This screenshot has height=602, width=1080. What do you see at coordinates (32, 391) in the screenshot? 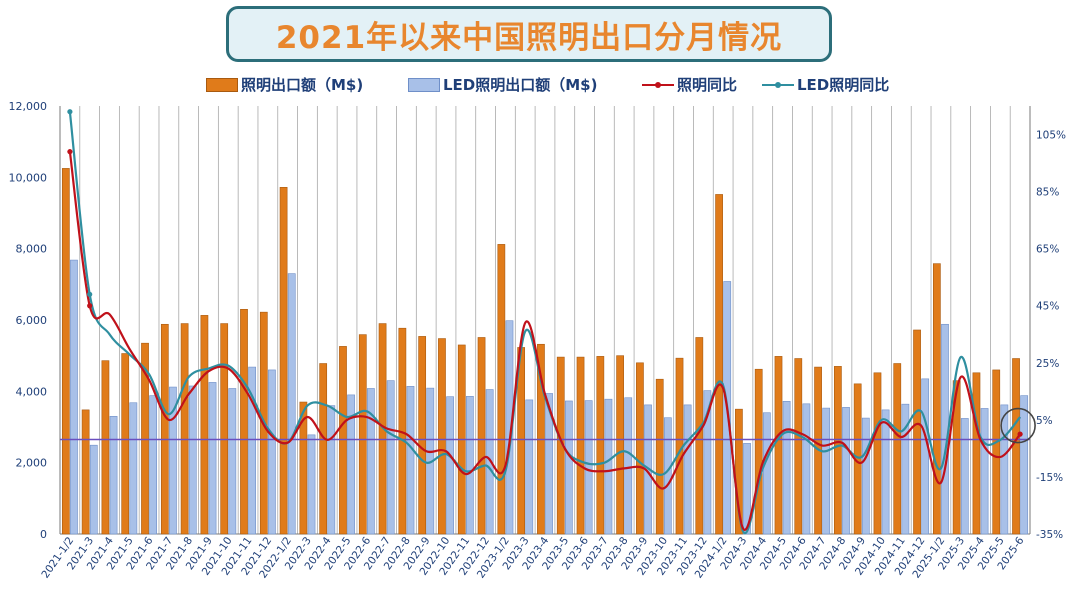
I see `y-tick-label-left: 4,000` at bounding box center [32, 391].